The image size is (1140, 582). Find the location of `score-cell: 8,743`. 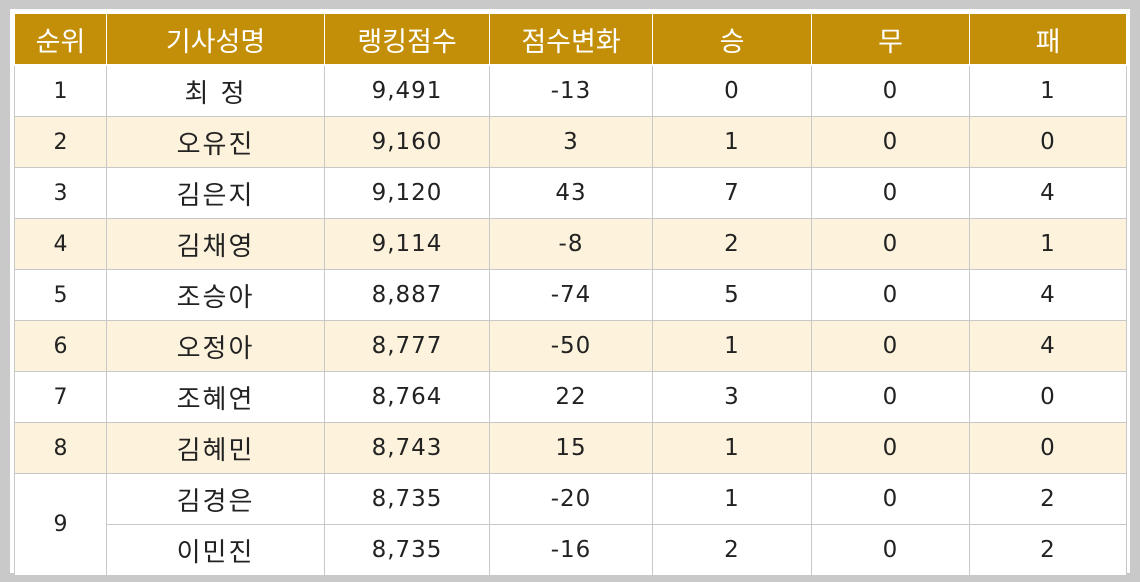

score-cell: 8,743 is located at coordinates (407, 448).